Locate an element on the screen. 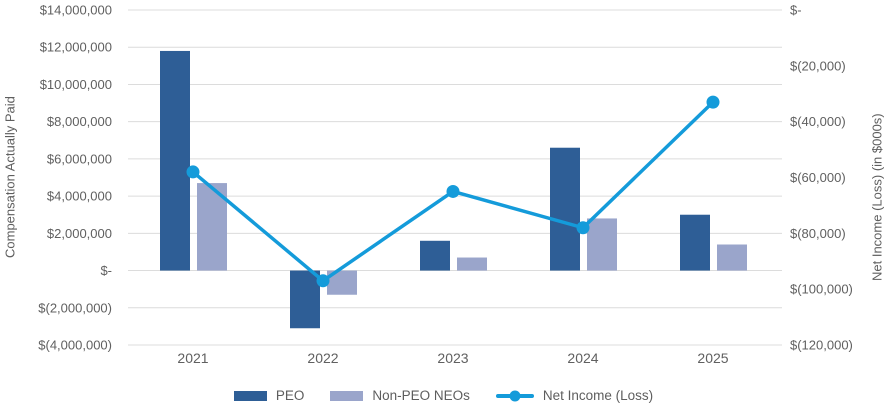  right-axis-tick-label: $(60,000) is located at coordinates (818, 177).